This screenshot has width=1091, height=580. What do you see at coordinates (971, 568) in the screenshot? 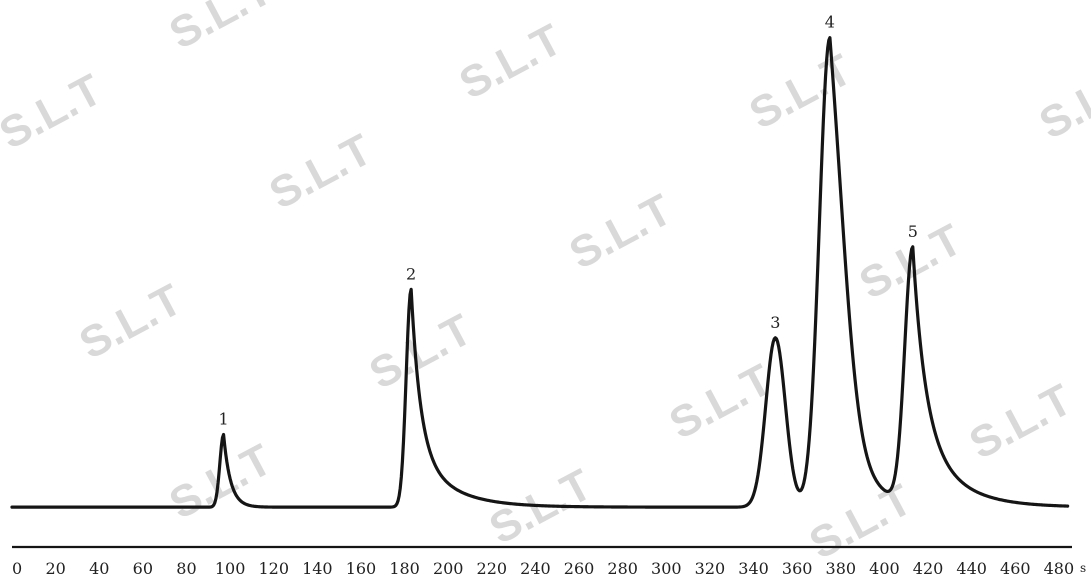
I see `x-tick-label: 440` at bounding box center [971, 568].